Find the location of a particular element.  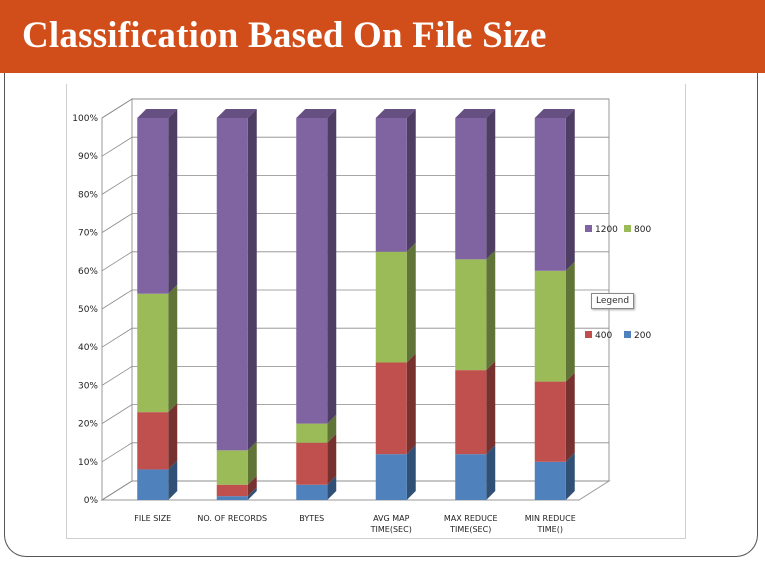

y-tick-label: 60% is located at coordinates (88, 272).